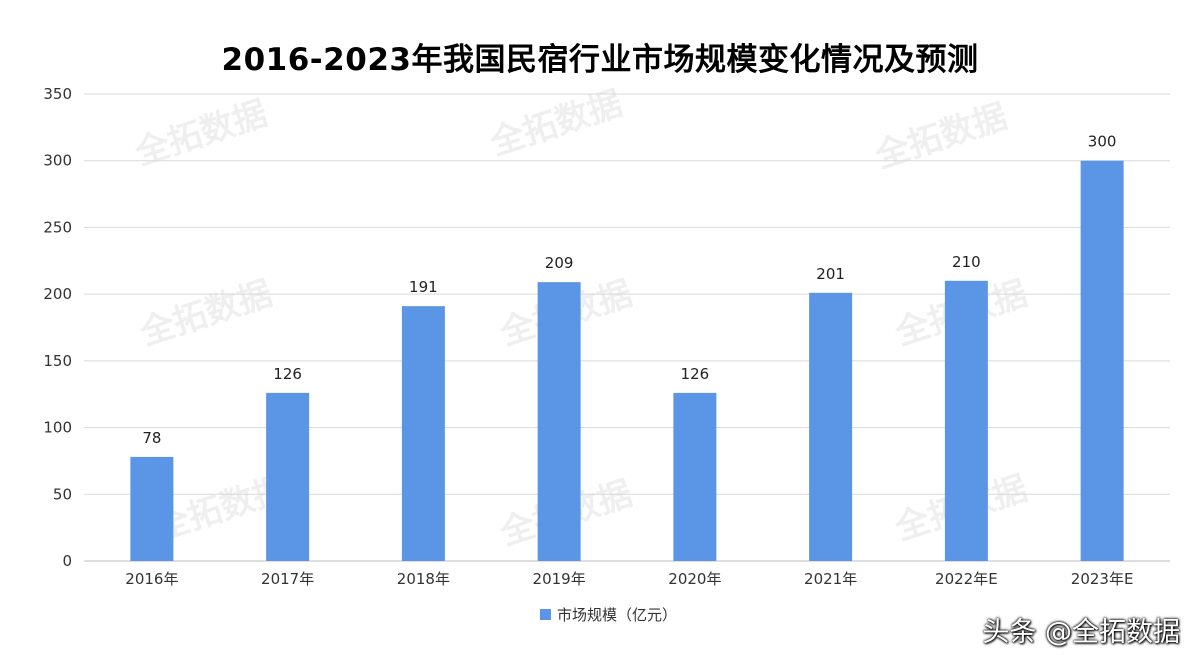 This screenshot has height=661, width=1200. Describe the element at coordinates (617, 615) in the screenshot. I see `legend-label: 市场规模（亿元）` at that location.